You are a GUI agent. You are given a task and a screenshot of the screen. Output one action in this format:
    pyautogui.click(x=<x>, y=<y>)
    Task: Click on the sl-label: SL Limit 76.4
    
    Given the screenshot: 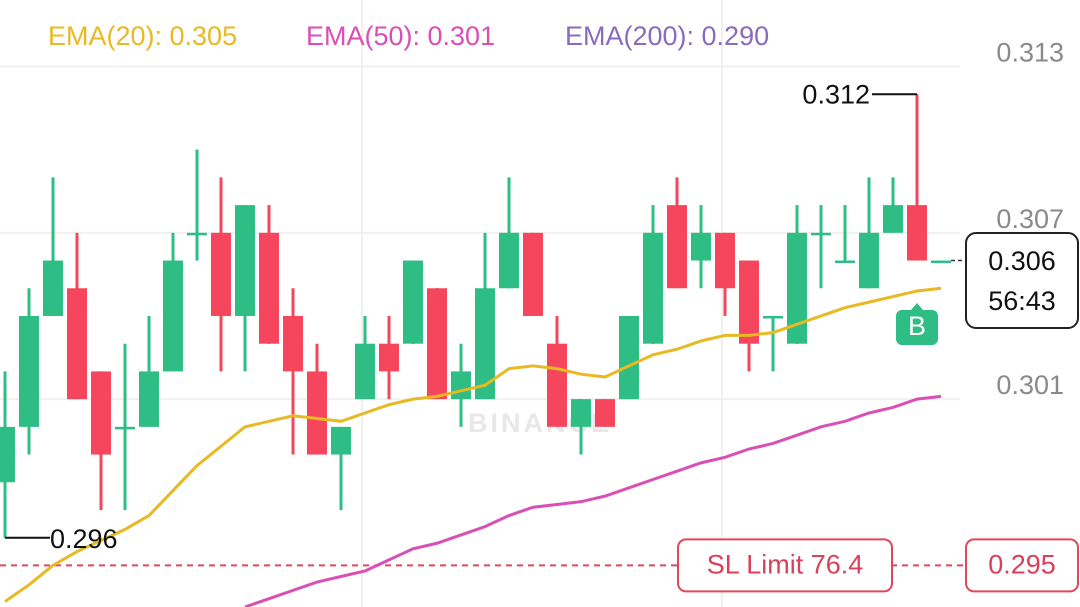 What is the action you would take?
    pyautogui.click(x=785, y=565)
    